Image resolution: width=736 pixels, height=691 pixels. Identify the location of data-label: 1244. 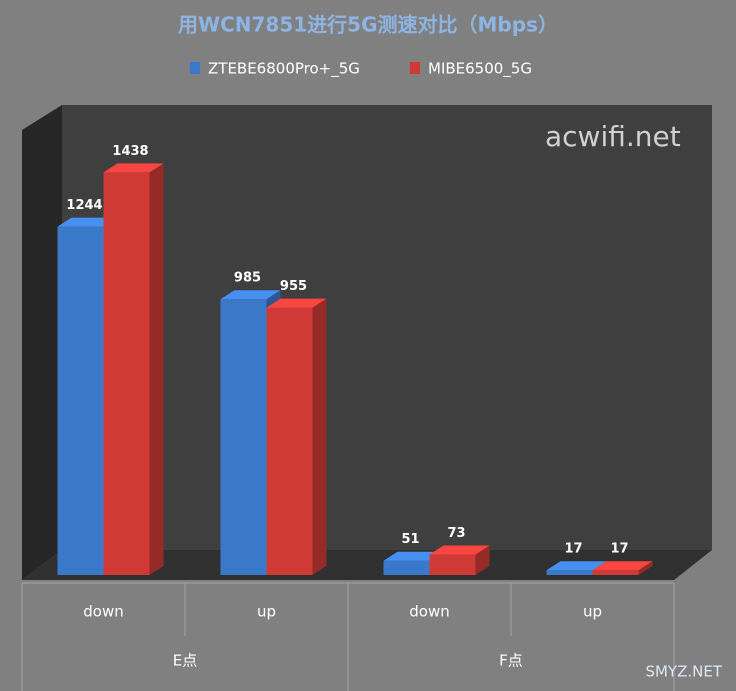
(84, 205).